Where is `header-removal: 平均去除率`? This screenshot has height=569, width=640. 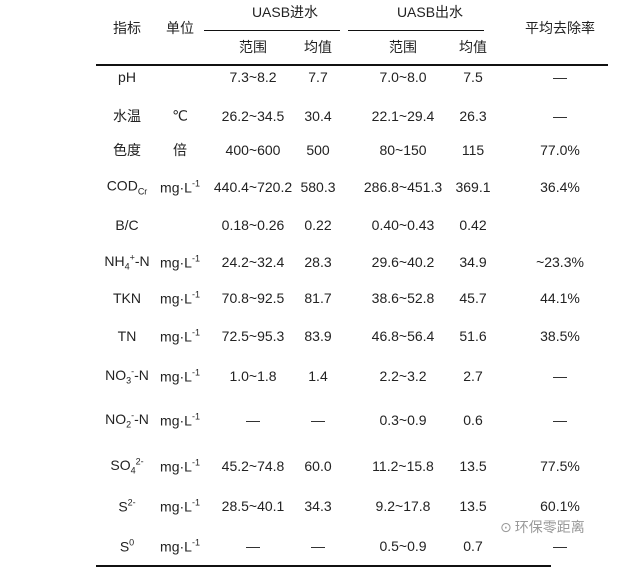
header-removal: 平均去除率 is located at coordinates (560, 28).